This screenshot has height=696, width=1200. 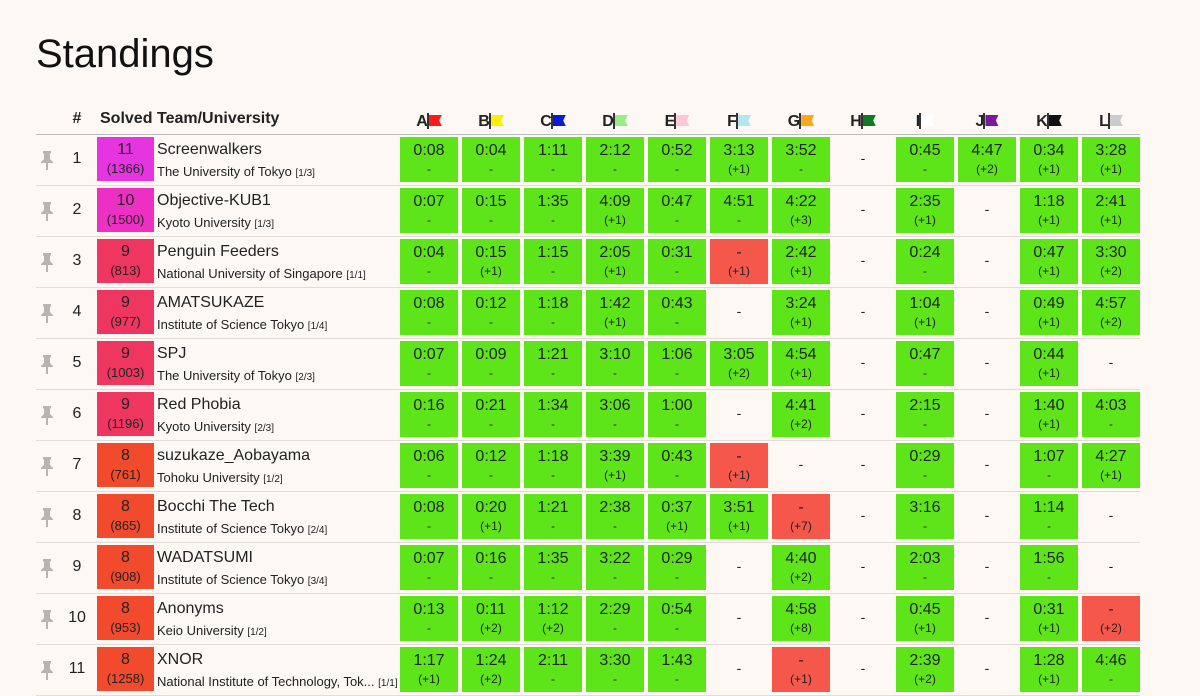 I want to click on problem-cell-e: 0:29 -, so click(x=677, y=567).